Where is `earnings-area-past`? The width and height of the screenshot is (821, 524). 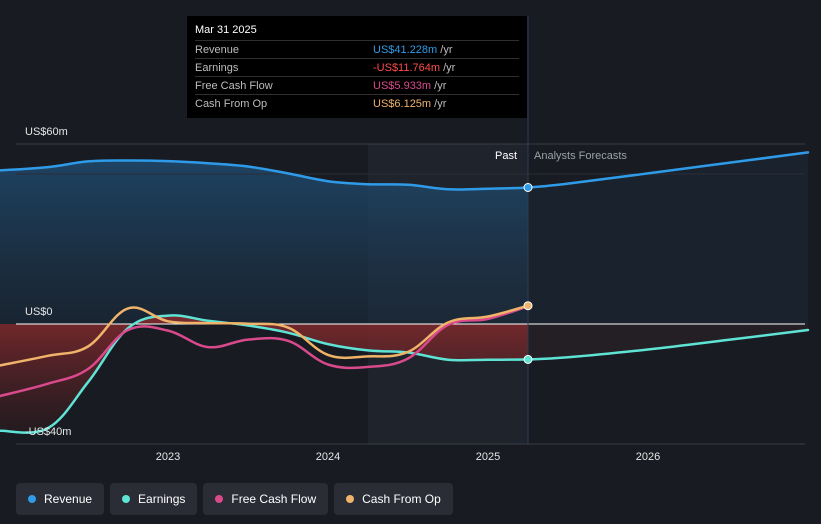 earnings-area-past is located at coordinates (264, 374).